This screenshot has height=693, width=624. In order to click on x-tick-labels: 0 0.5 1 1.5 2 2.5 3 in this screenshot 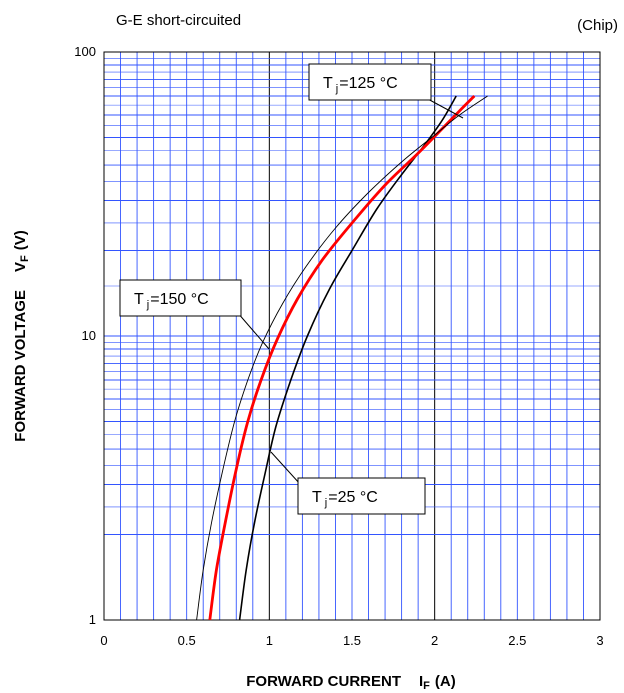, I will do `click(351, 640)`.